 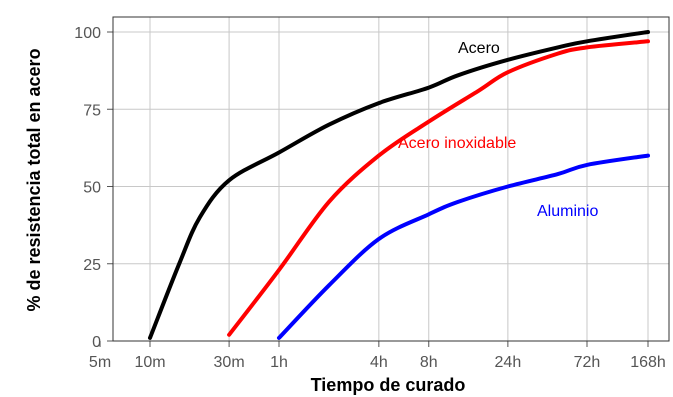 I want to click on y-tick-labels: 0 25 50 75 100, so click(x=87, y=188).